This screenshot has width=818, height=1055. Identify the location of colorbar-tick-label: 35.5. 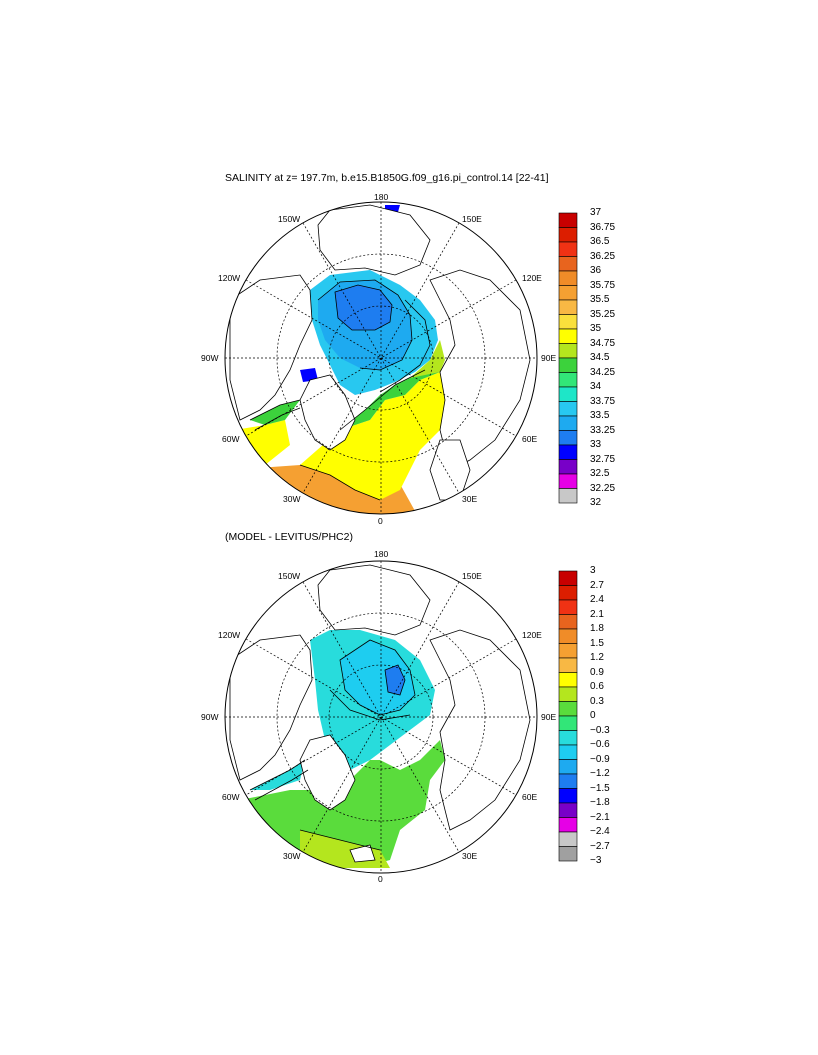
(600, 299).